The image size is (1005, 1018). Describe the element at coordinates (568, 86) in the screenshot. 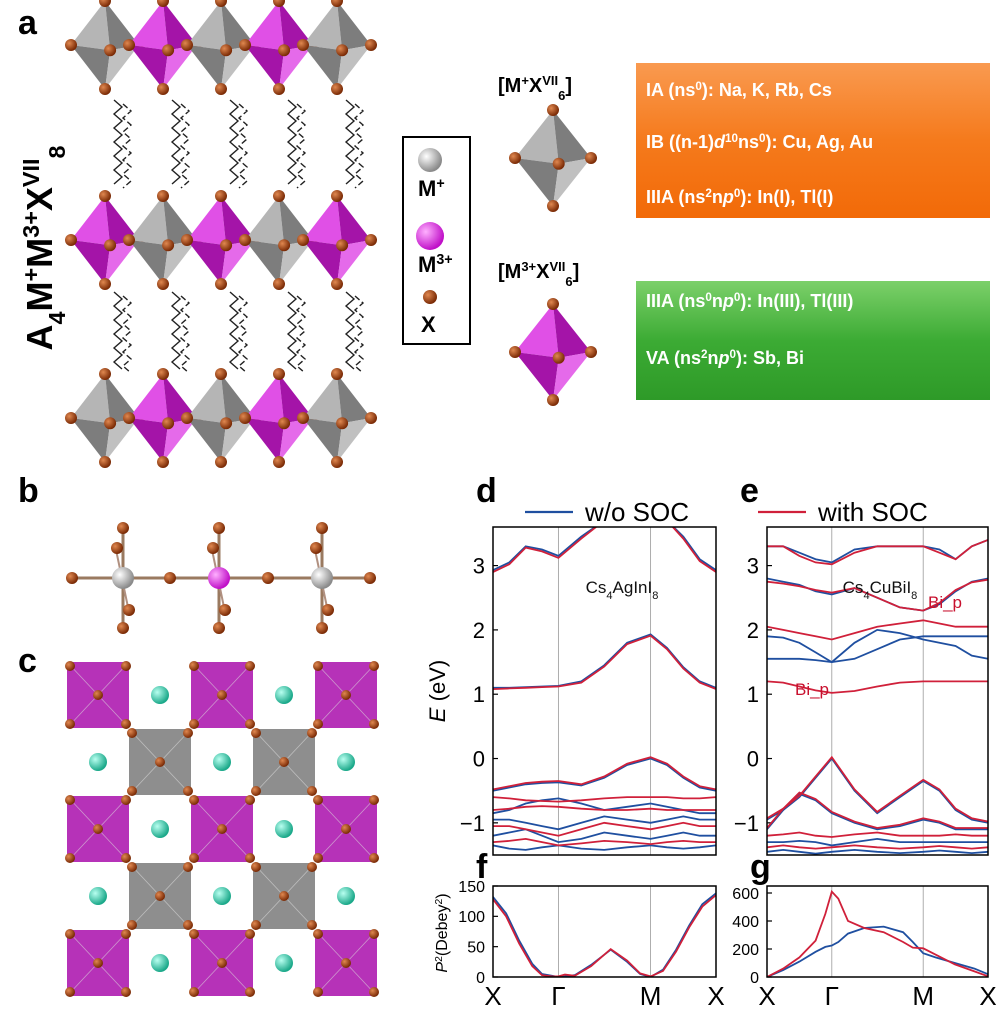

I see `text-run: ]` at that location.